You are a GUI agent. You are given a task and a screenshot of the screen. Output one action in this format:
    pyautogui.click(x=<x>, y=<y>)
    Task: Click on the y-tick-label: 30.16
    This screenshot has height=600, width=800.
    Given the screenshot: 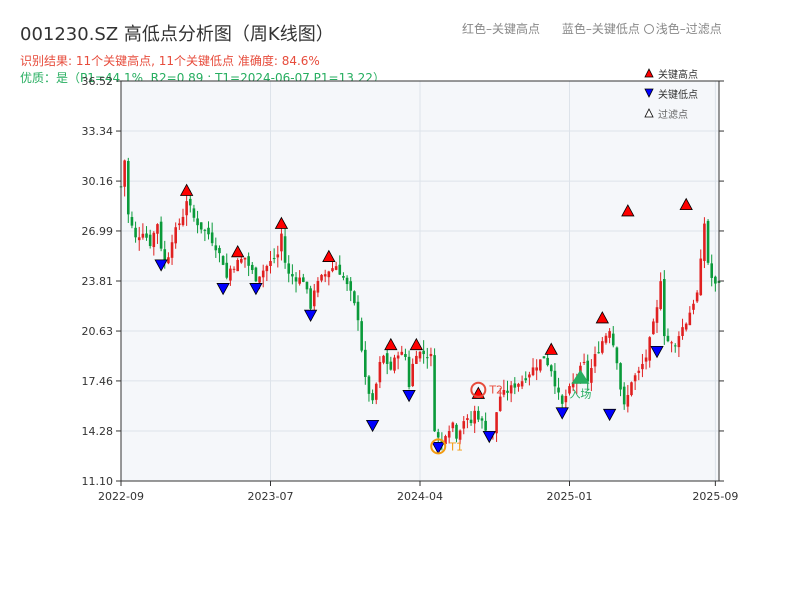 What is the action you would take?
    pyautogui.click(x=98, y=181)
    